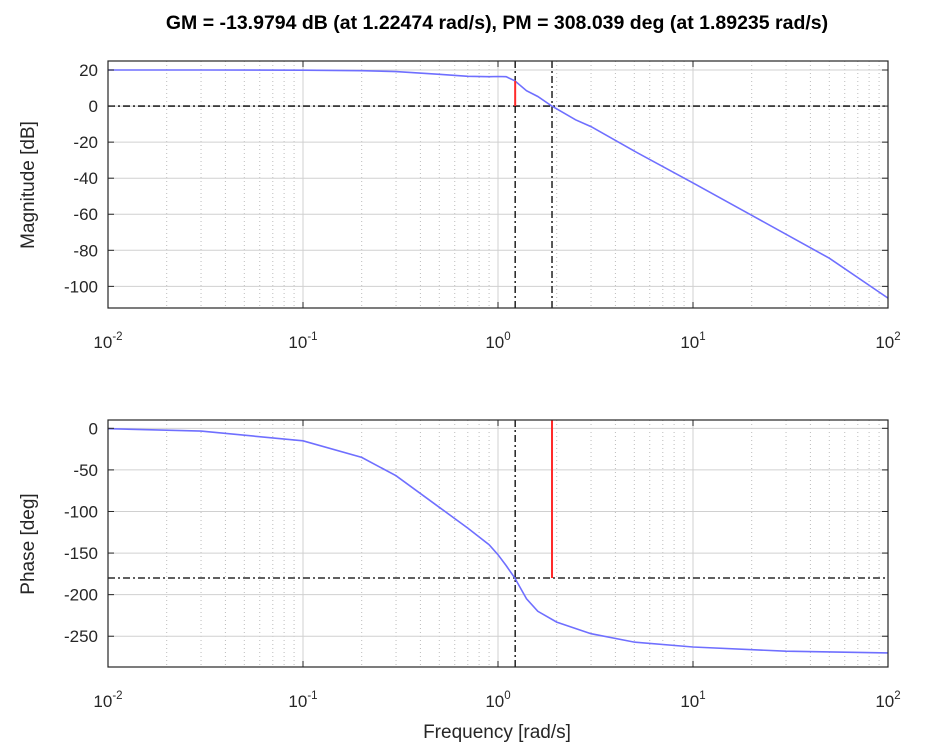 The height and width of the screenshot is (747, 944). Describe the element at coordinates (85, 250) in the screenshot. I see `y-tick-label: -80` at that location.